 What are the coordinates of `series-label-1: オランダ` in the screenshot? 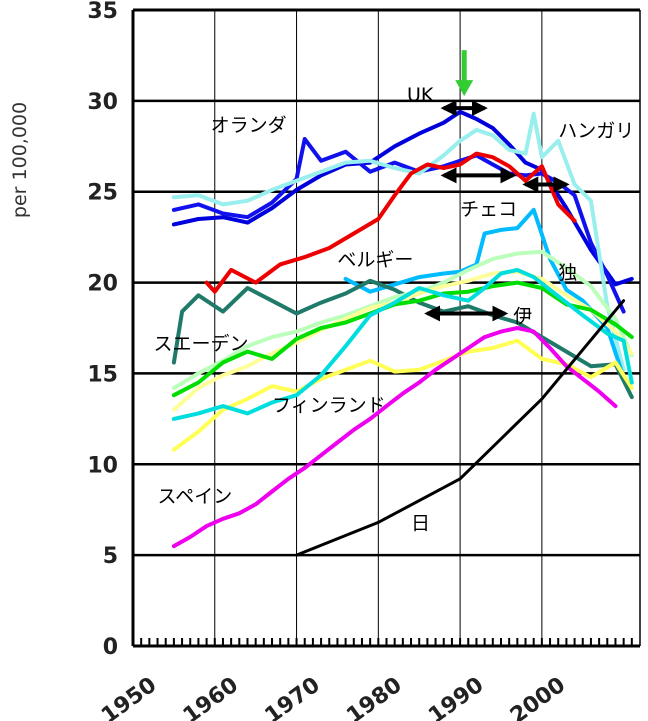 It's located at (249, 126).